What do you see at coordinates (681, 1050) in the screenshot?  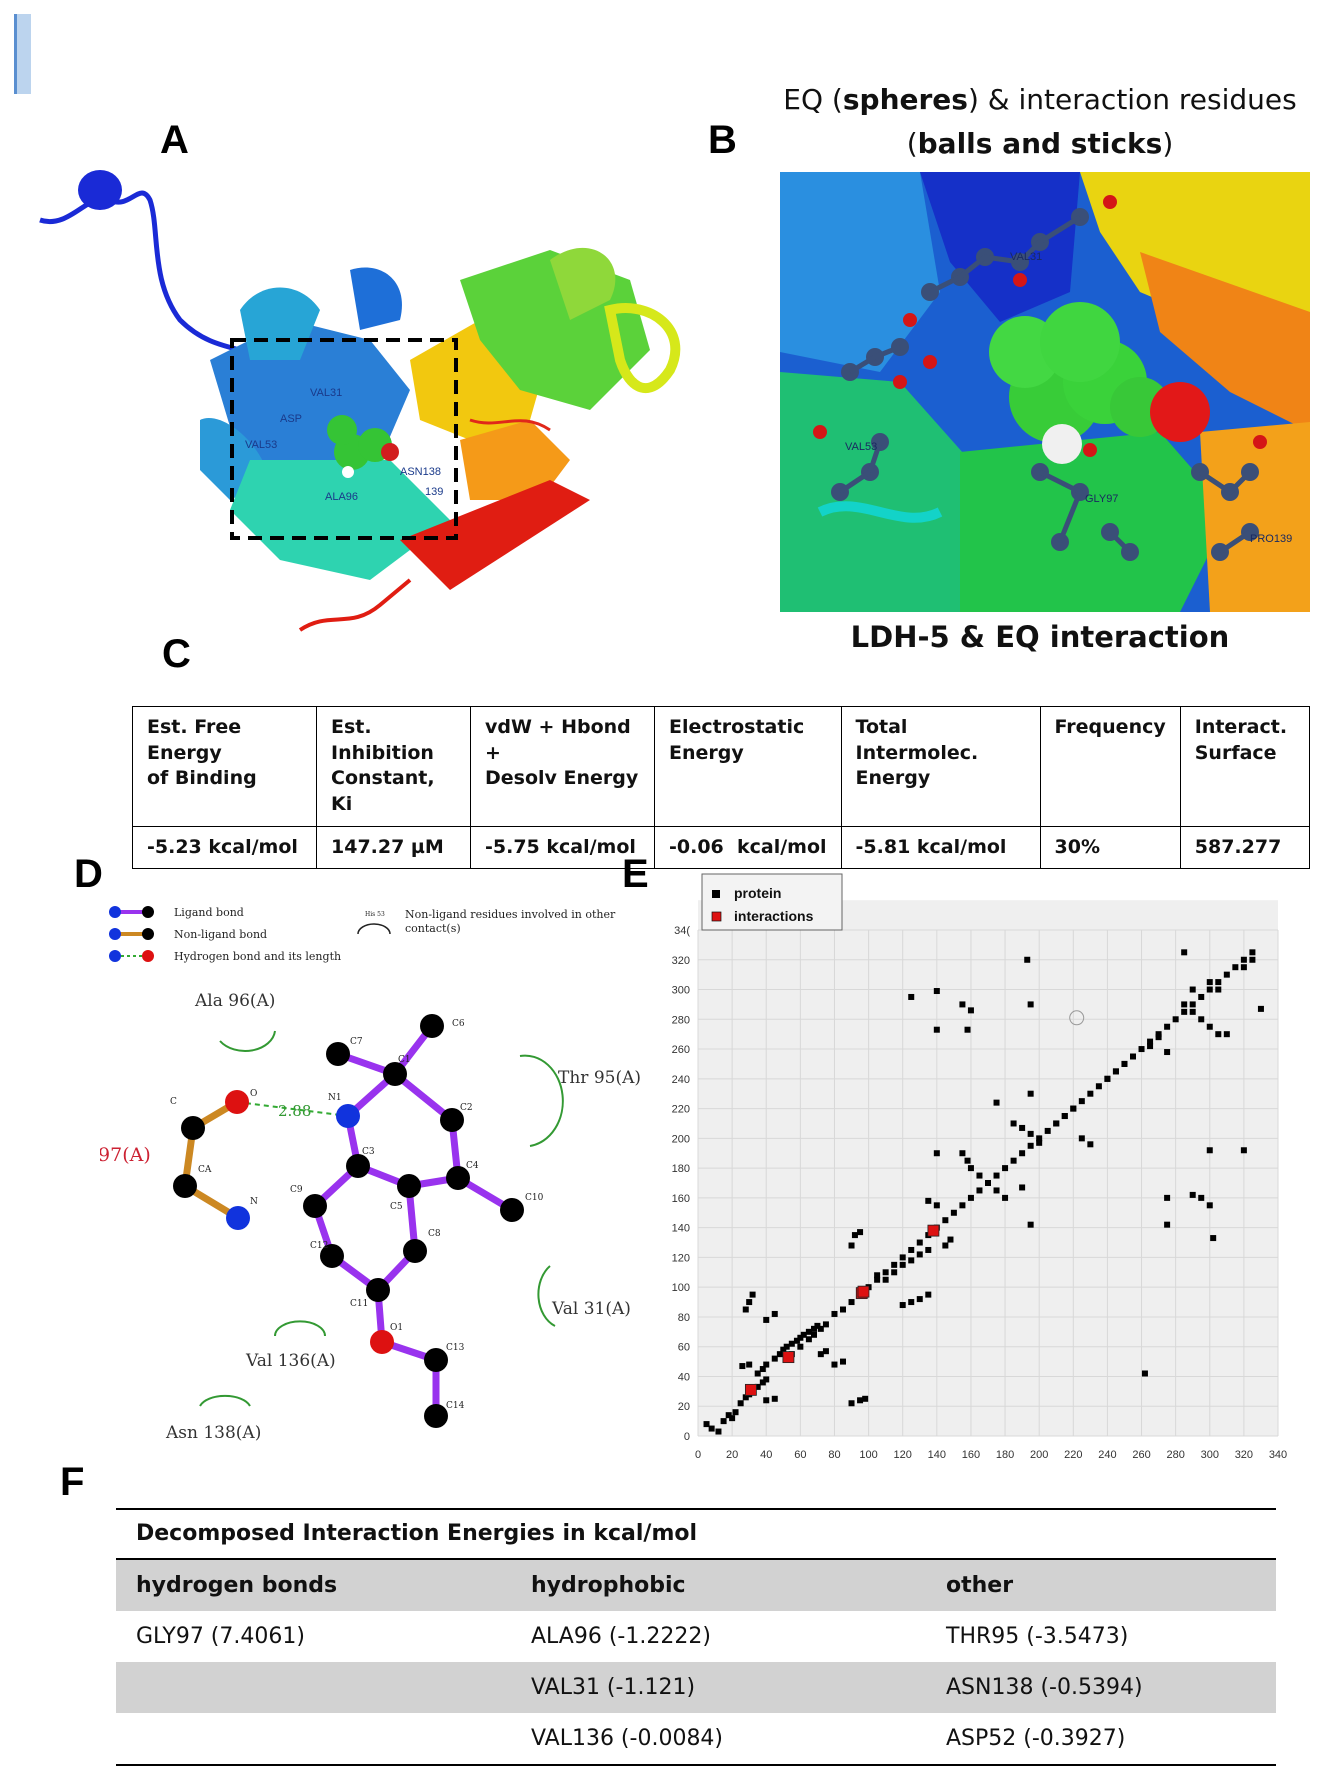 I see `y-tick-label: 260` at bounding box center [681, 1050].